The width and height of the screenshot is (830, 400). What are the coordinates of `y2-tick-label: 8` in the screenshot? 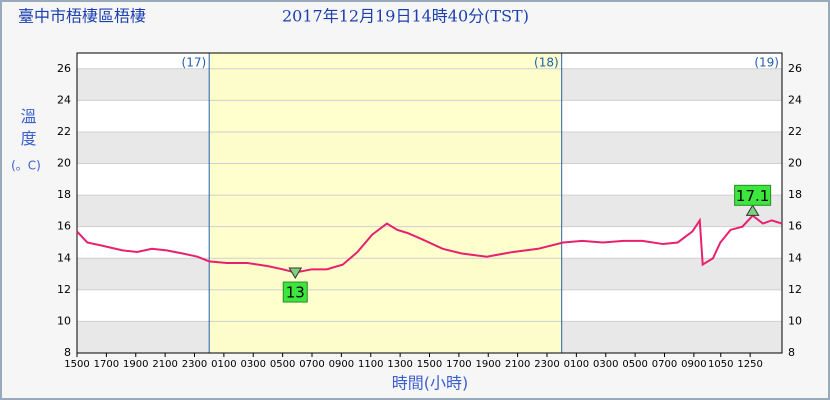 It's located at (791, 352).